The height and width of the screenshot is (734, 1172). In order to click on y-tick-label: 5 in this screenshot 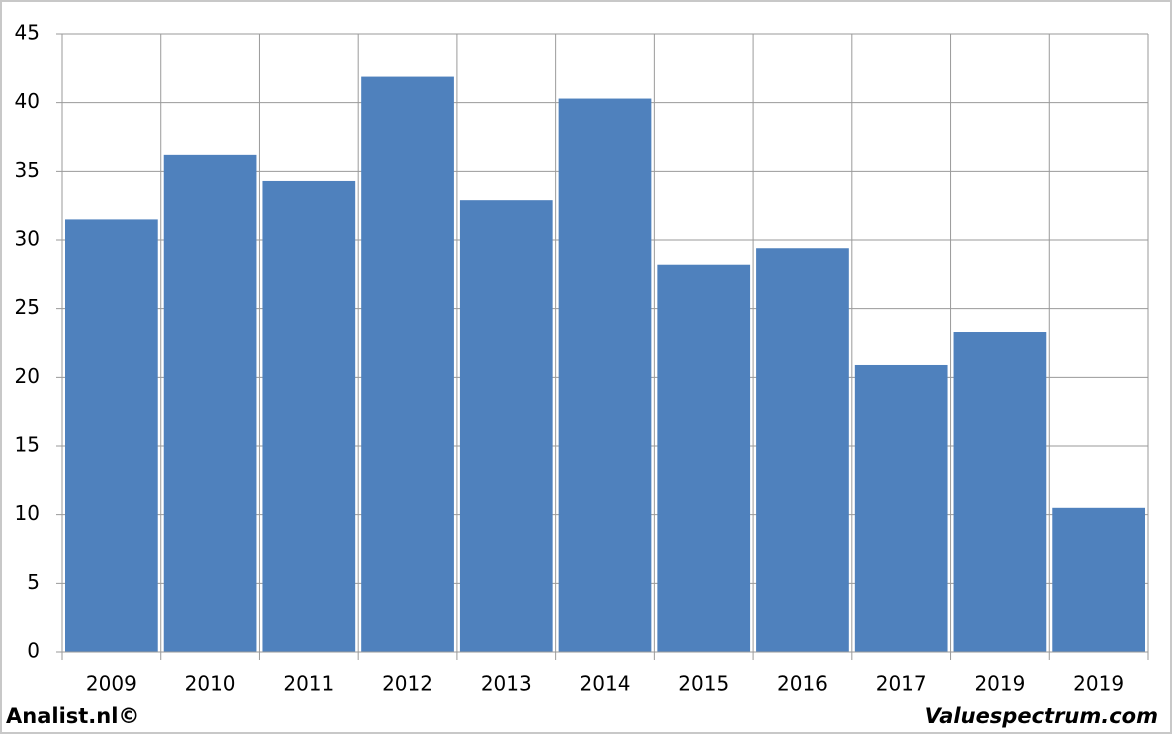, I will do `click(33, 582)`.